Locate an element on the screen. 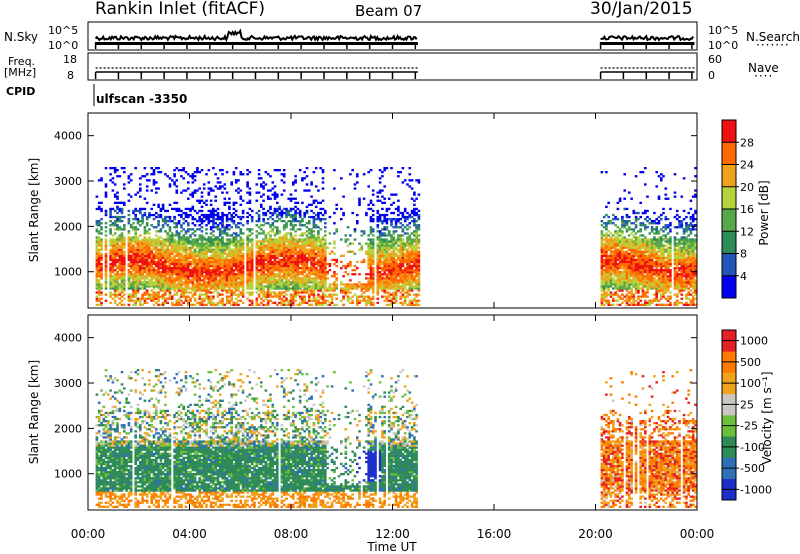  nsky-series is located at coordinates (647, 38).